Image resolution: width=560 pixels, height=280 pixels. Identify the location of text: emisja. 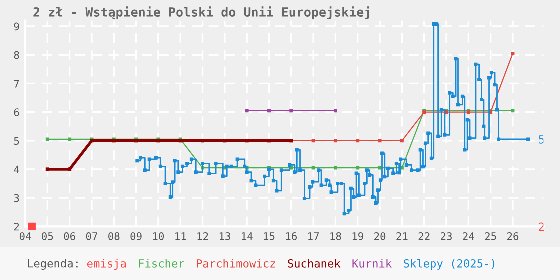
(106, 264).